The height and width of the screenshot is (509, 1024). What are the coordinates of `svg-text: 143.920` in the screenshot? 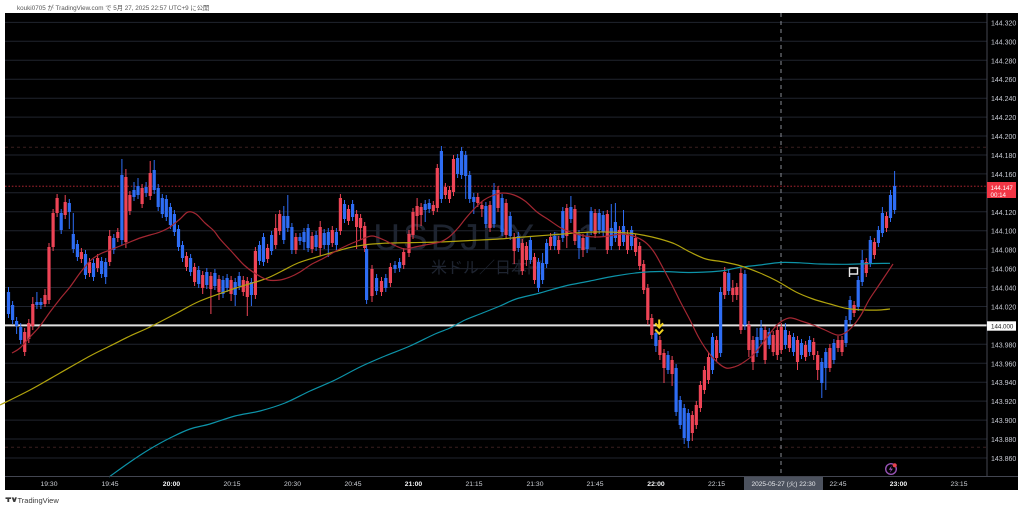 It's located at (1003, 402).